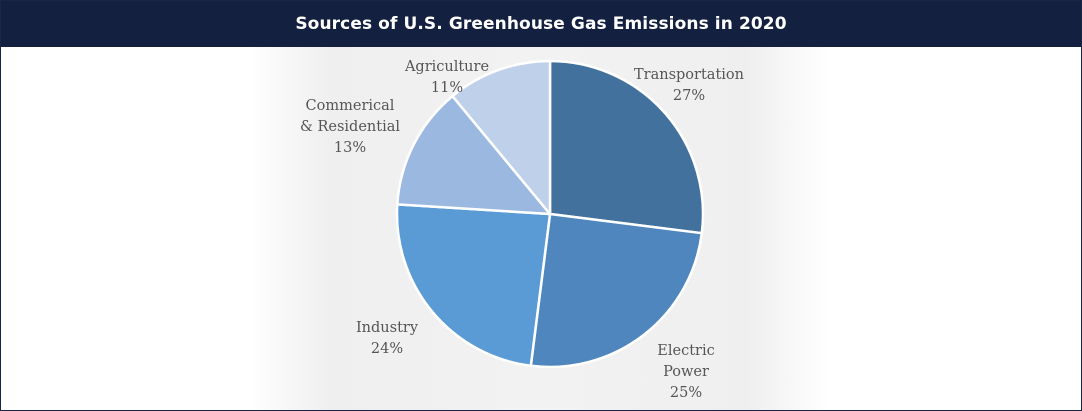 The height and width of the screenshot is (411, 1082). I want to click on pie-slice-commerical, so click(474, 155).